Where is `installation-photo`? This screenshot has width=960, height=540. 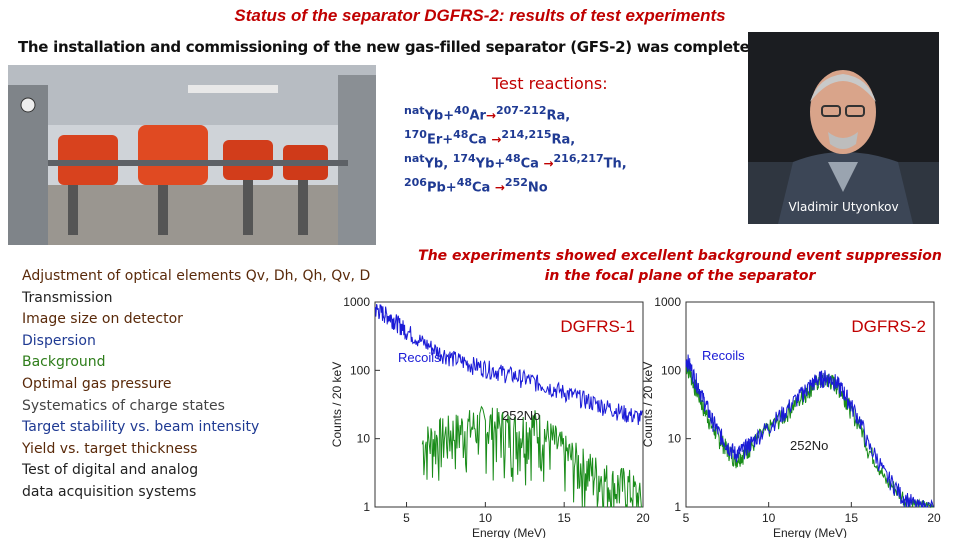
installation-photo is located at coordinates (192, 155).